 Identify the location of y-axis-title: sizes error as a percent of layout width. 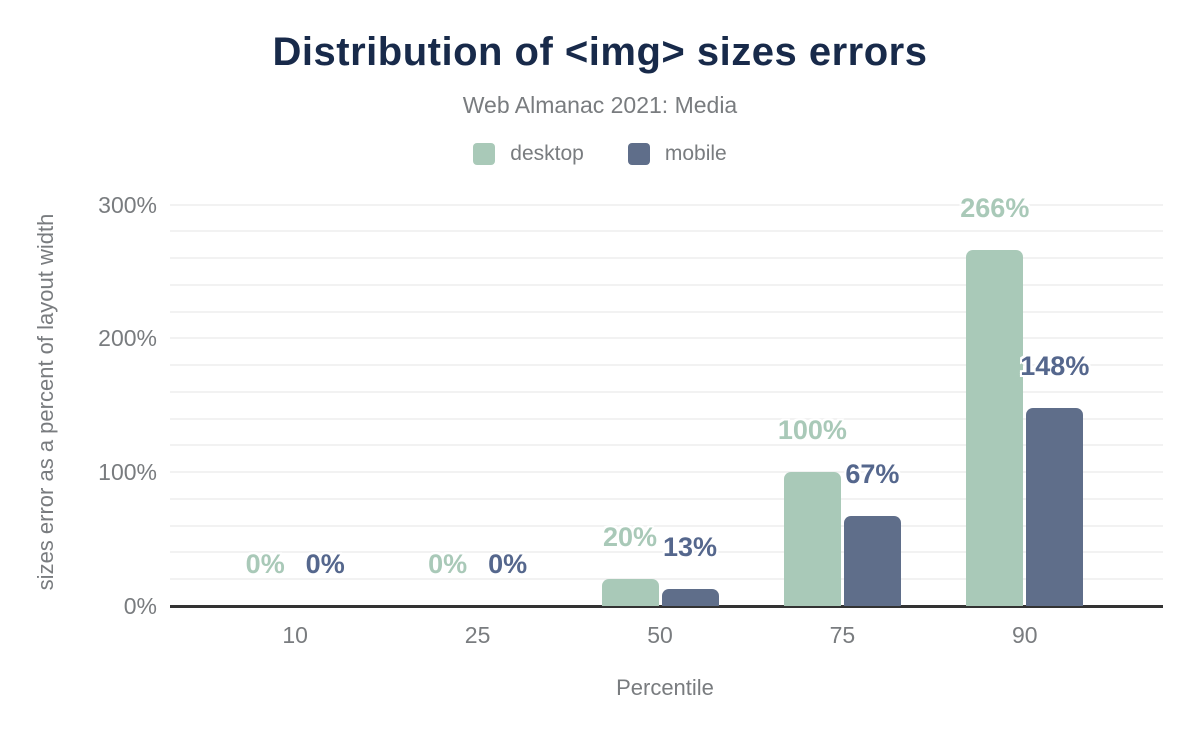
(45, 402).